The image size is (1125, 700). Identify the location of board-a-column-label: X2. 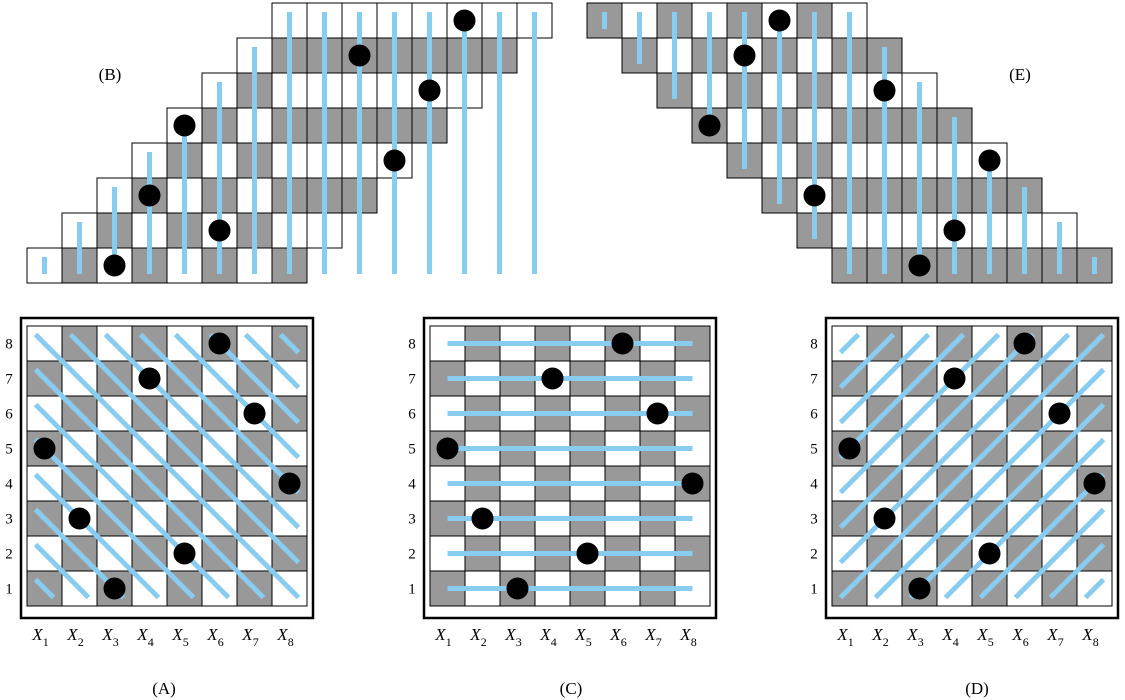
(74, 637).